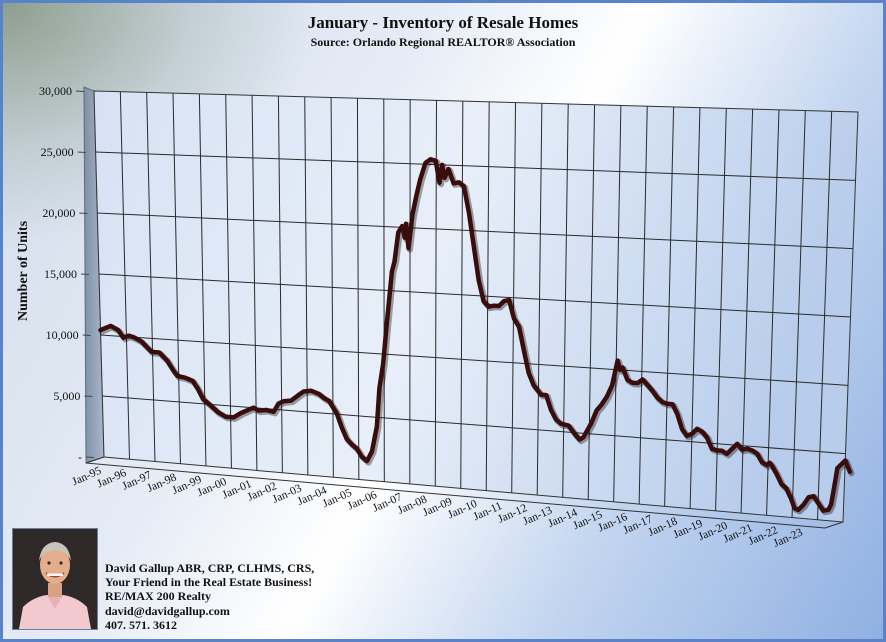 The width and height of the screenshot is (886, 642). What do you see at coordinates (455, 495) in the screenshot?
I see `x-axis-line` at bounding box center [455, 495].